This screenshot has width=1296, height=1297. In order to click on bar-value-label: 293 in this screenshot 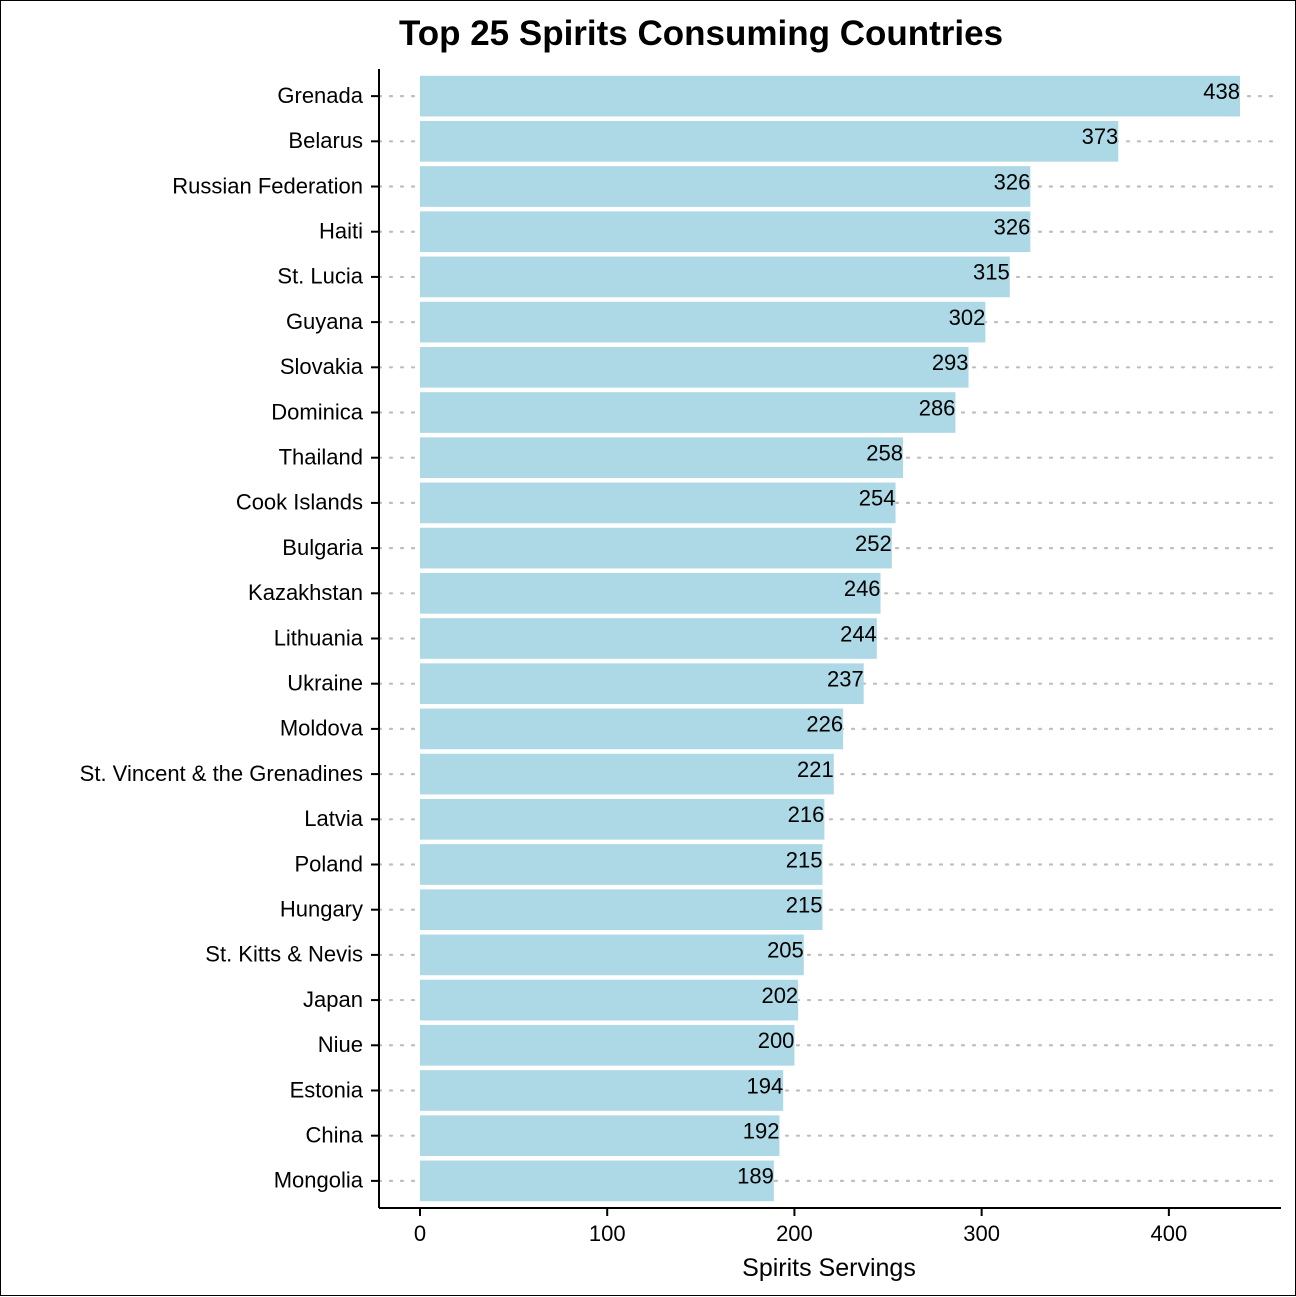, I will do `click(950, 362)`.